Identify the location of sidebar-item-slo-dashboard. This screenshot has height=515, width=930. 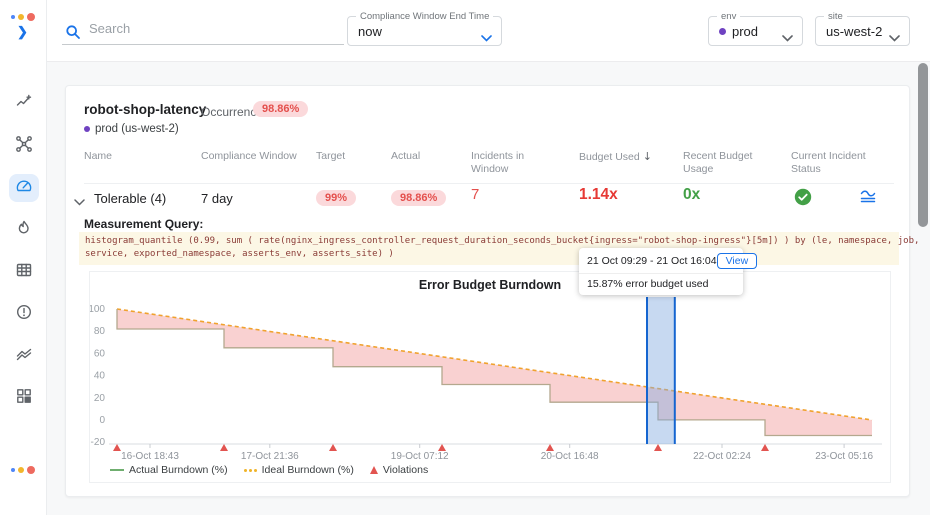
(23, 188).